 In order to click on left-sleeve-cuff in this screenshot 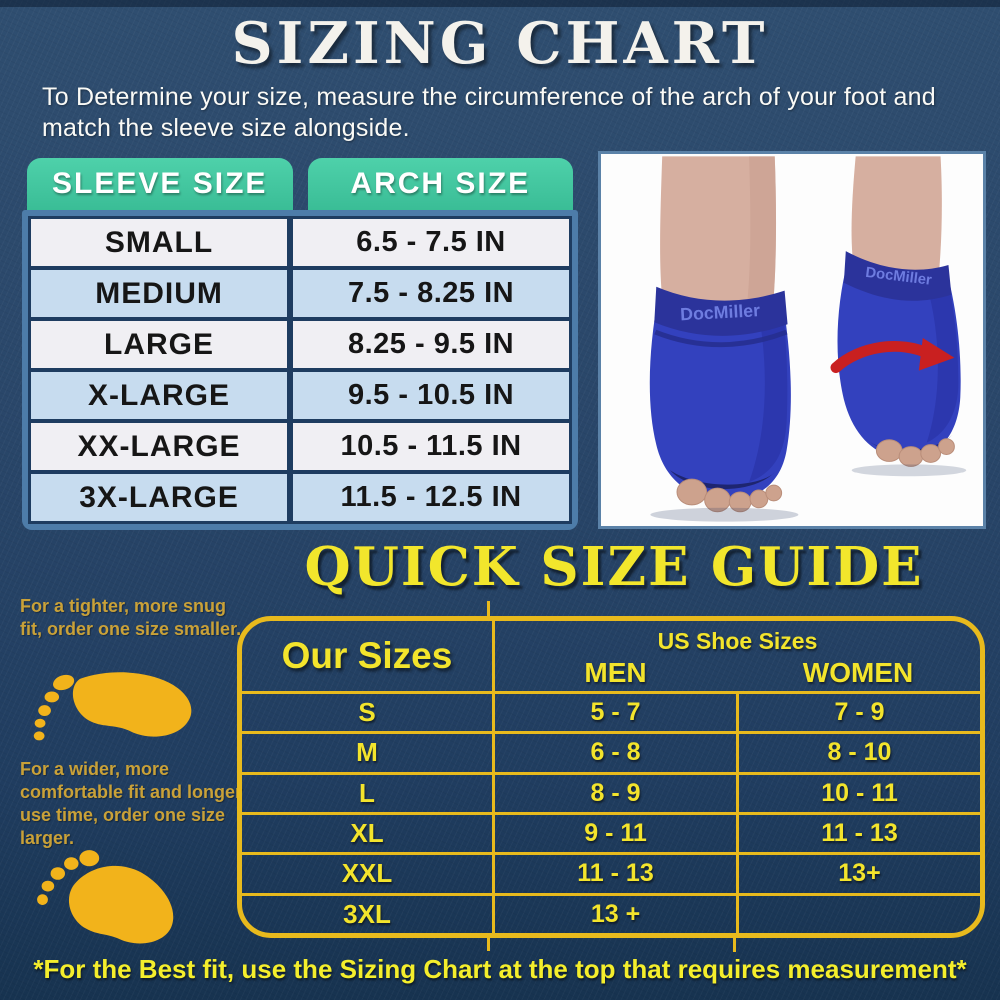, I will do `click(721, 311)`.